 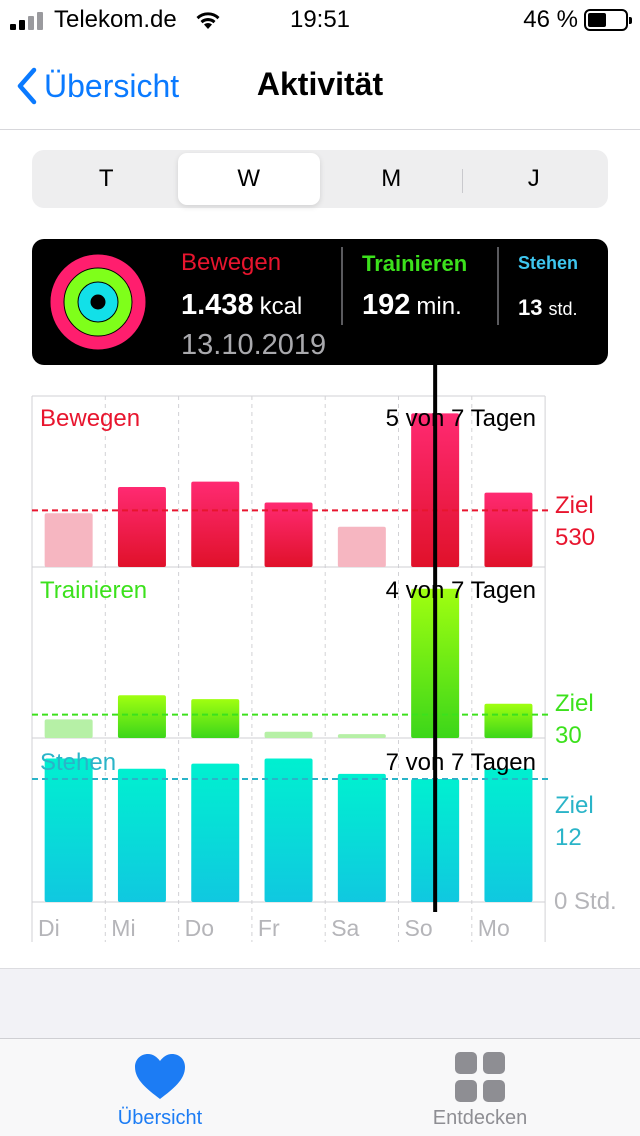 What do you see at coordinates (320, 1087) in the screenshot?
I see `tab-bar: Übersicht Entdecken` at bounding box center [320, 1087].